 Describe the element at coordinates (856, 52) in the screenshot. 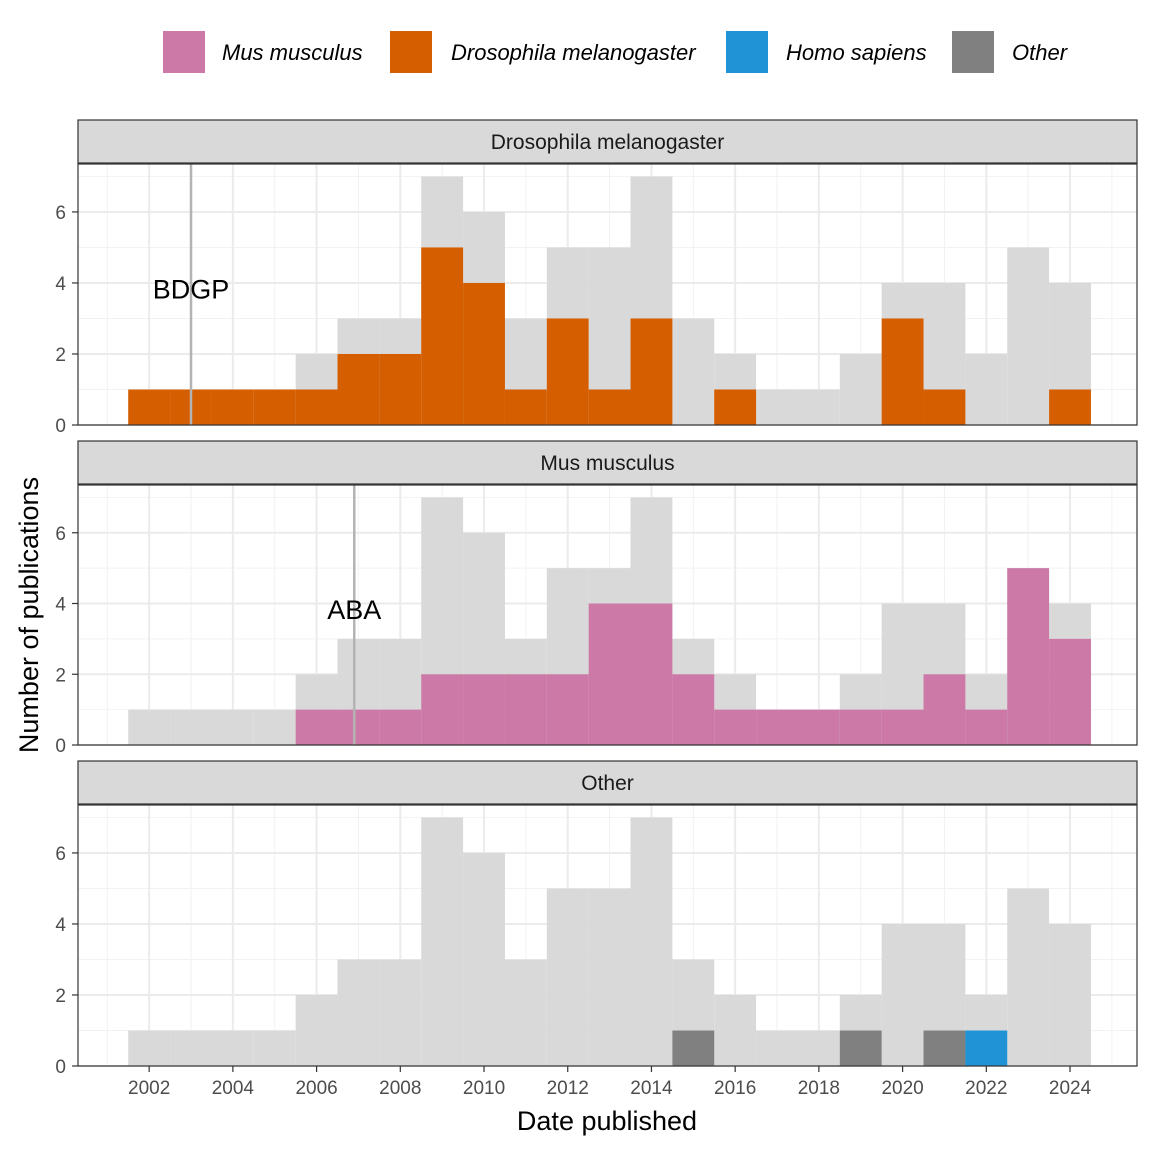

I see `legend-label: Homo sapiens` at that location.